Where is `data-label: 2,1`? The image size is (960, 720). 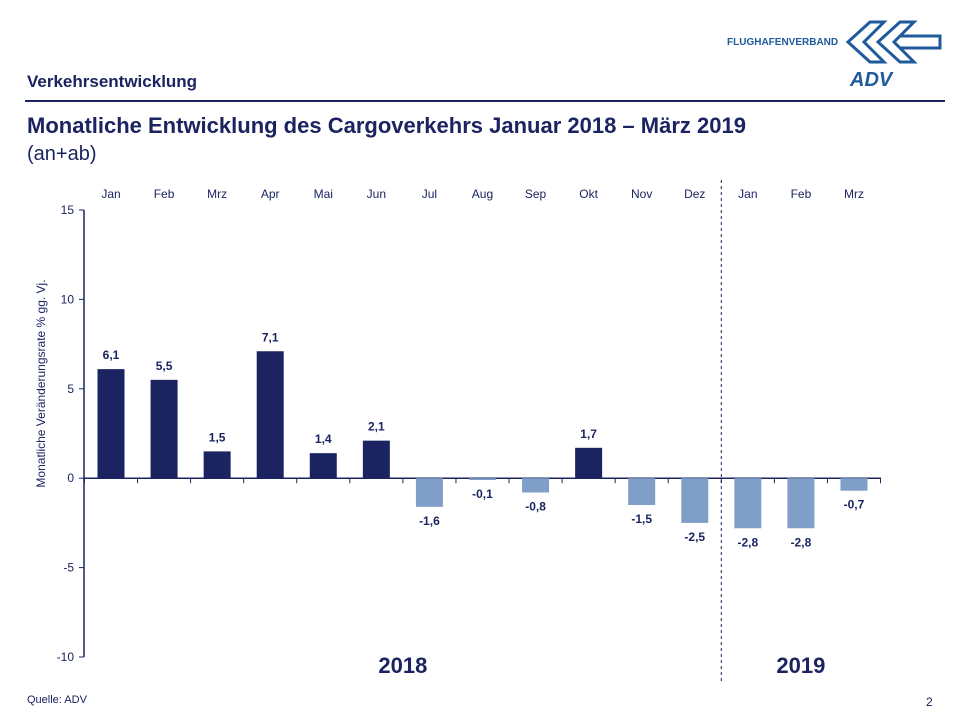
data-label: 2,1 is located at coordinates (376, 427).